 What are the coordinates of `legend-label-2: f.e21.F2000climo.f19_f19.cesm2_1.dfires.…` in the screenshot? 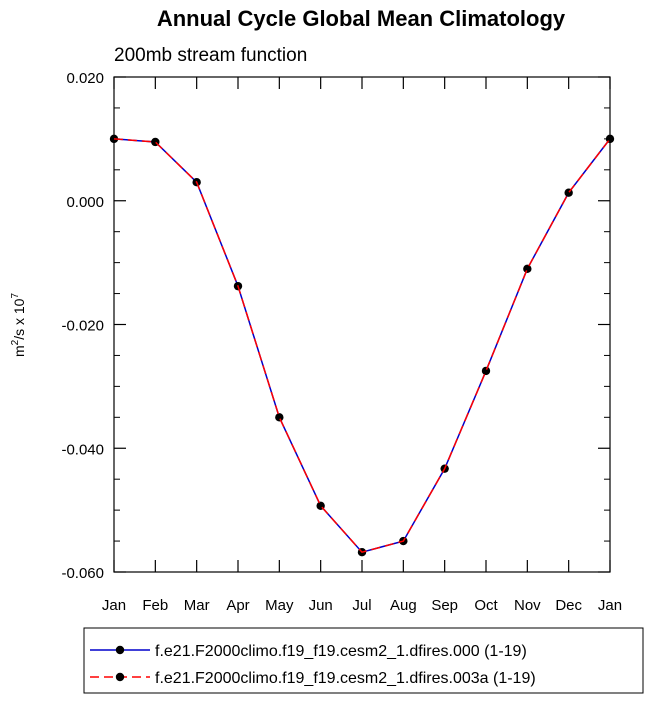 It's located at (345, 678).